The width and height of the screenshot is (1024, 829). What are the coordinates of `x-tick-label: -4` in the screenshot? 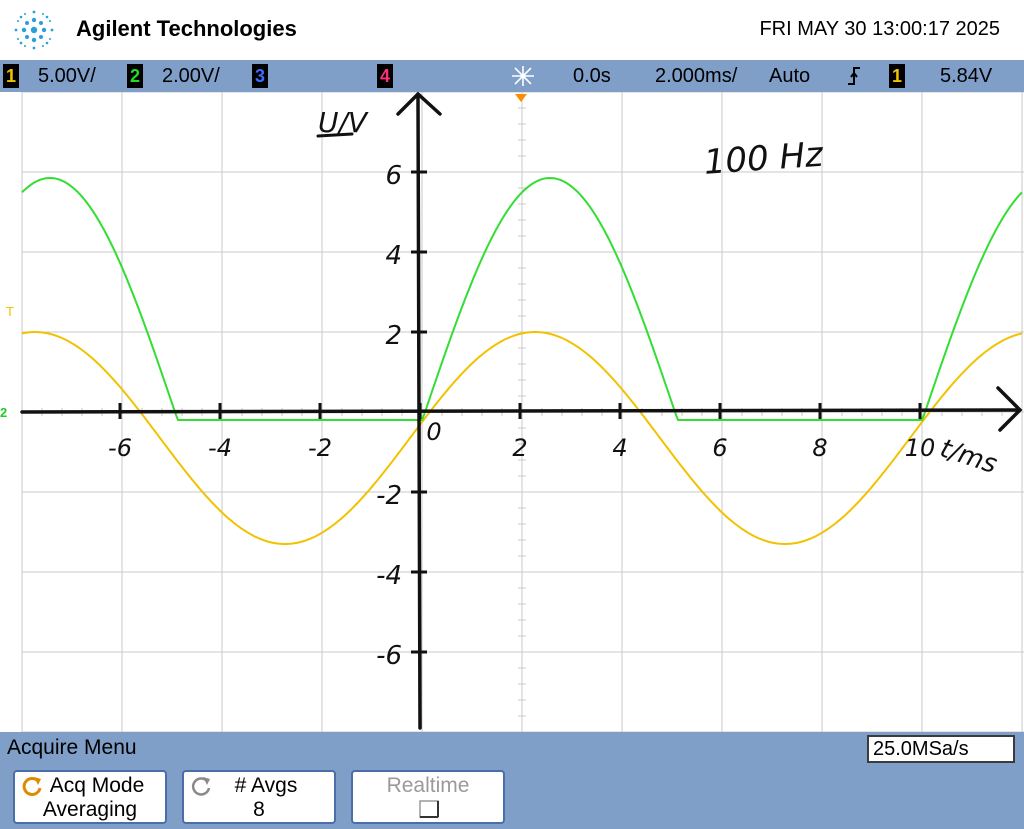 It's located at (220, 448).